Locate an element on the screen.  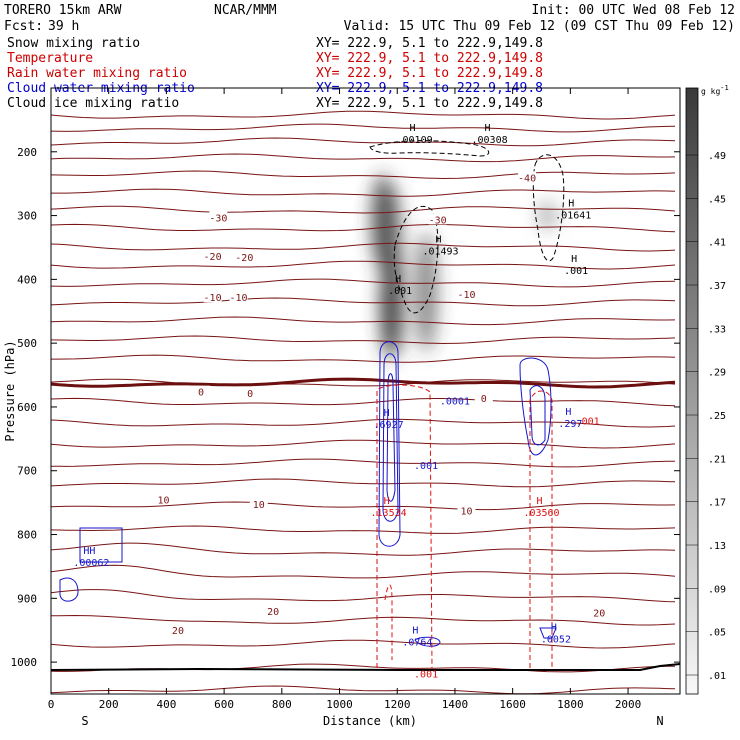
extremum-value: .00109 is located at coordinates (414, 140).